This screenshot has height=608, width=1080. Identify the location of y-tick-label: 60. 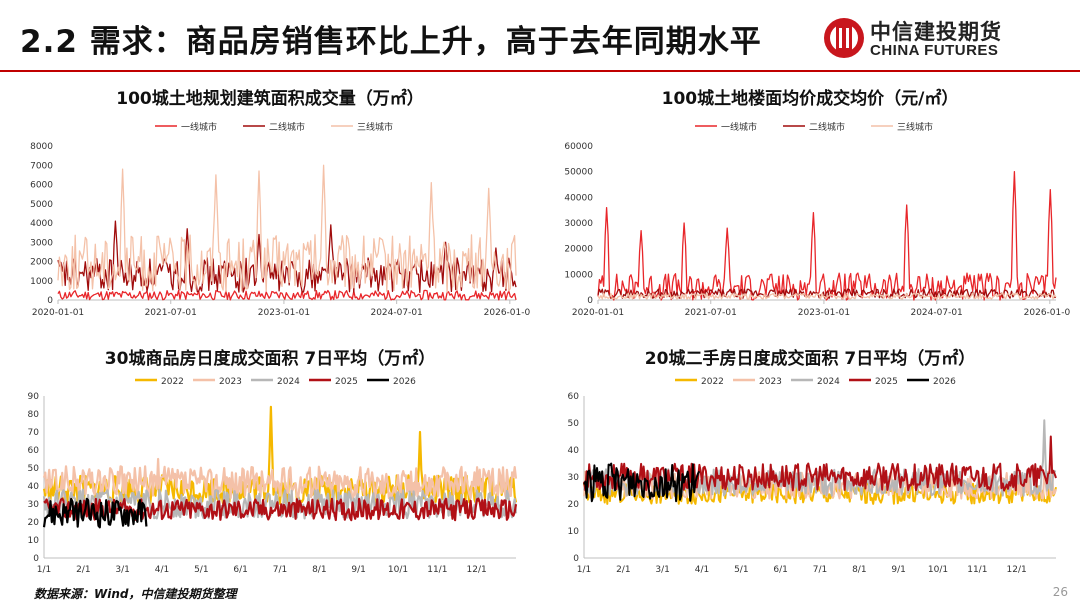
(34, 451).